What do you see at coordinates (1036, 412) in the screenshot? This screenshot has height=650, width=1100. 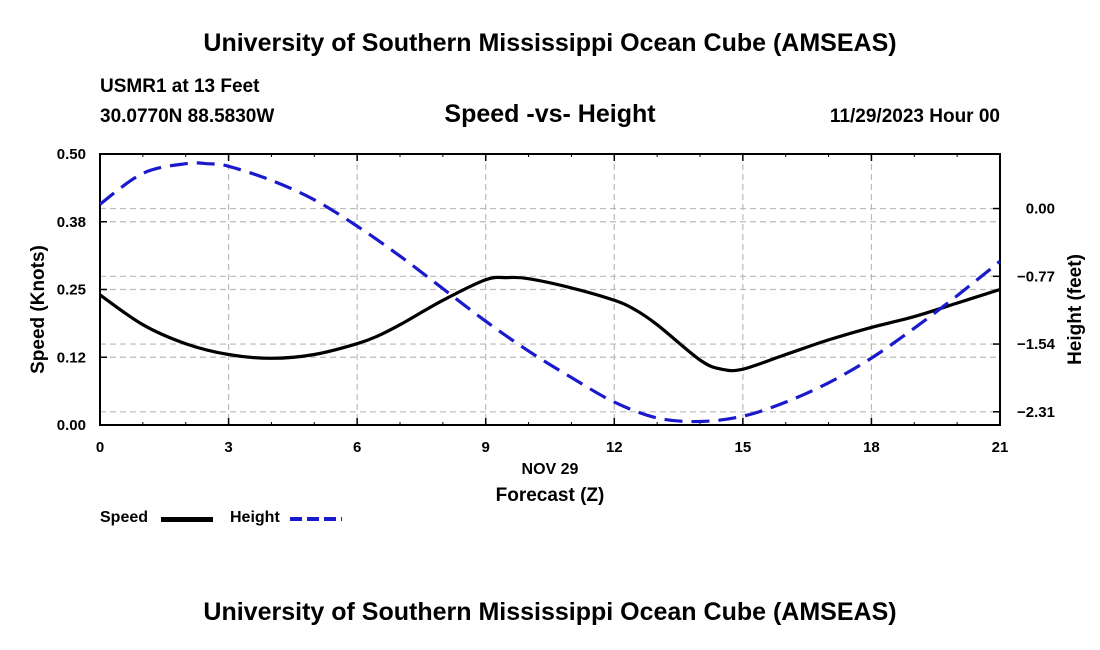 I see `y-right-tick-label: −2.31` at bounding box center [1036, 412].